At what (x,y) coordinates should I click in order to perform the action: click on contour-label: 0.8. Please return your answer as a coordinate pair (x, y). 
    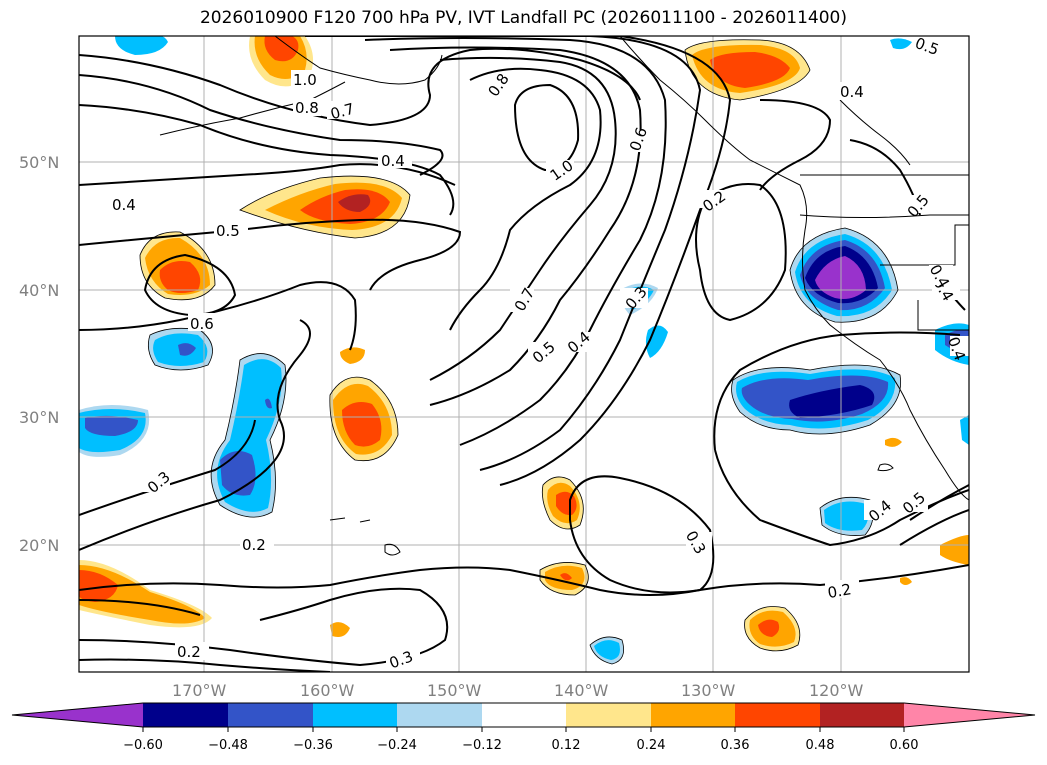
    Looking at the image, I should click on (307, 108).